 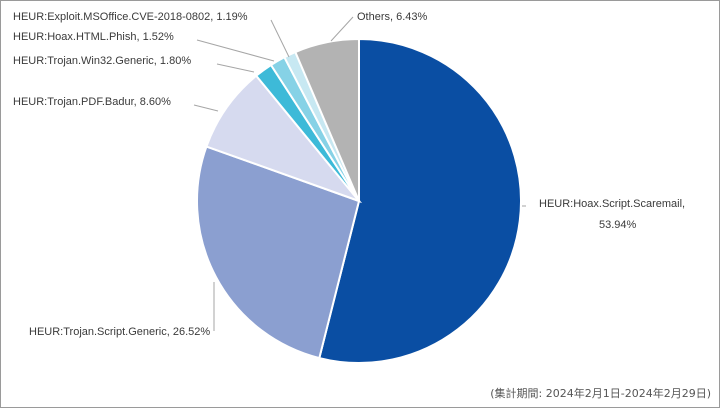 I want to click on slice-label-2: HEUR:Trojan.PDF.Badur, 8.60%, so click(x=92, y=102).